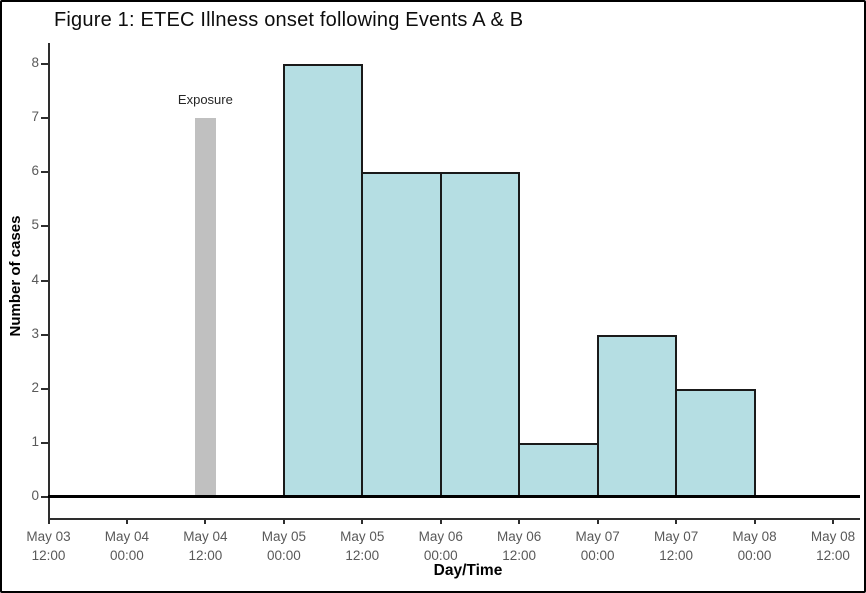 The width and height of the screenshot is (866, 593). Describe the element at coordinates (35, 333) in the screenshot. I see `y-tick-label: 3` at that location.